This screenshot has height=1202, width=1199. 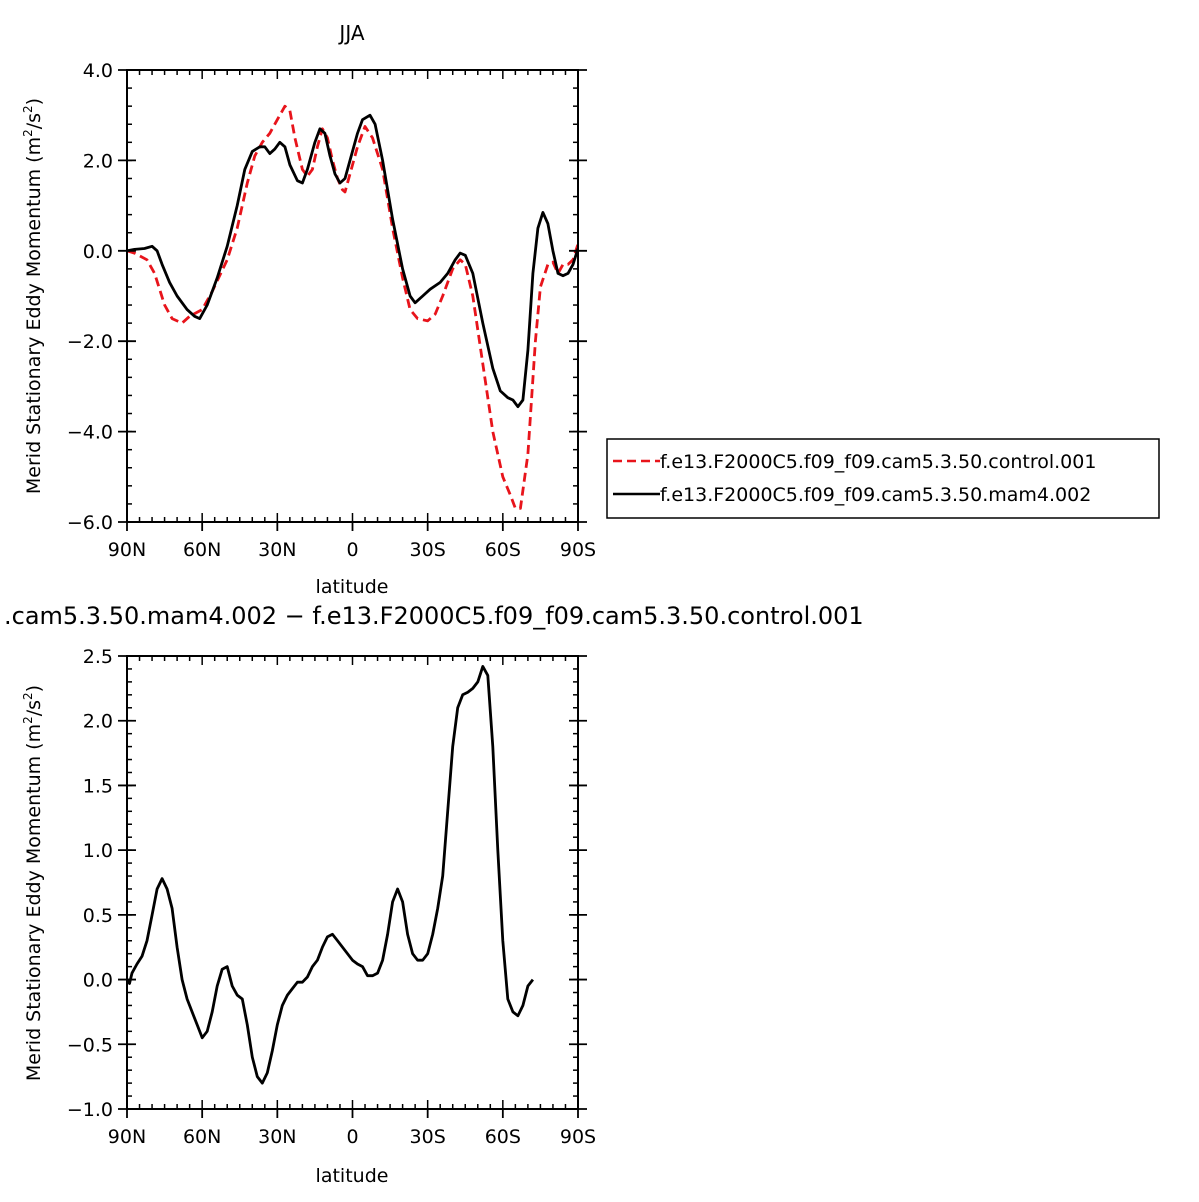 What do you see at coordinates (98, 722) in the screenshot?
I see `bottom-y-tick-label: 2.0` at bounding box center [98, 722].